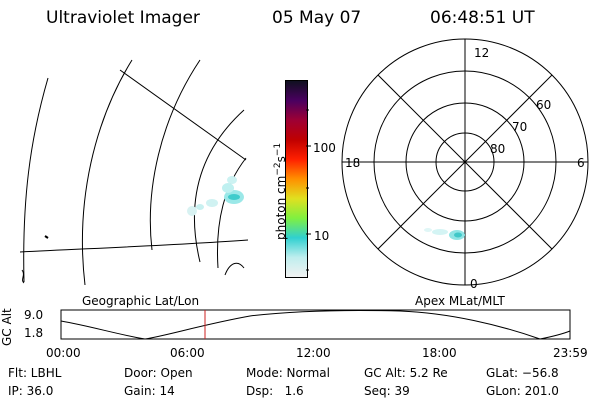  What do you see at coordinates (158, 373) in the screenshot?
I see `info-door: Door: Open` at bounding box center [158, 373].